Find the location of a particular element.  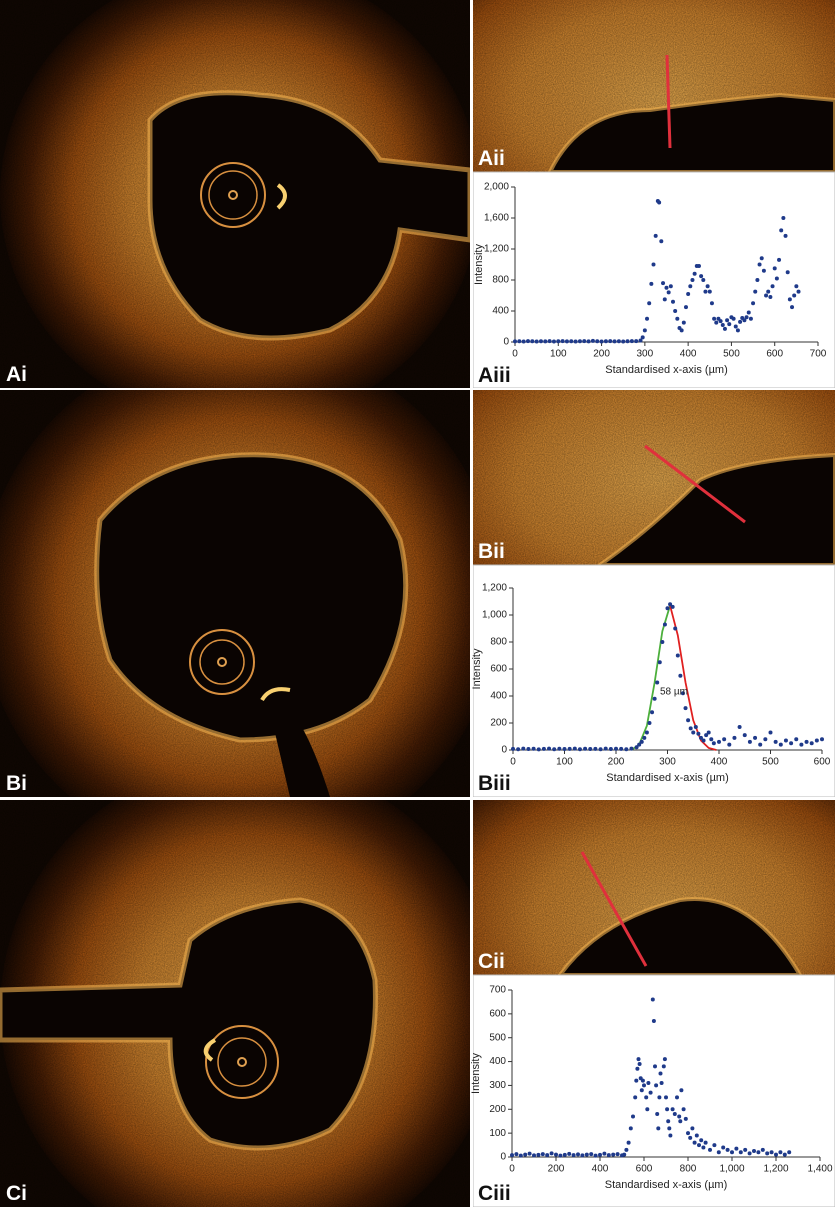

x-tick-label: 1,200 is located at coordinates (775, 1169).